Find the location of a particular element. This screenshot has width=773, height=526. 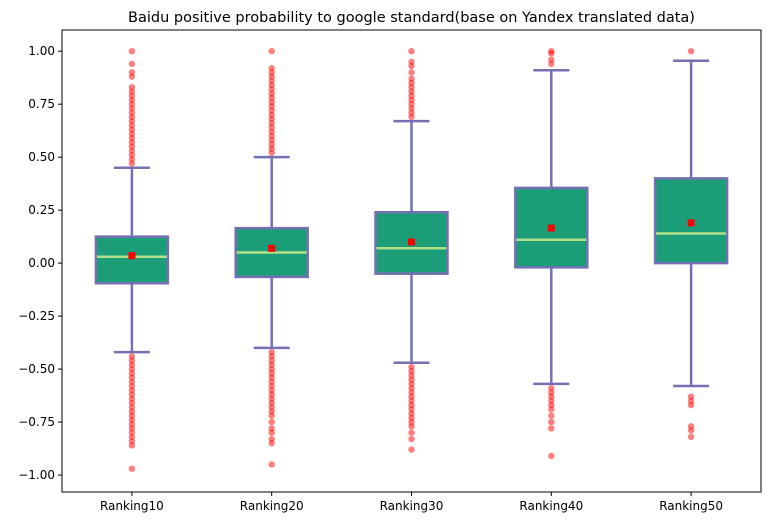

x-tick-label: Ranking10 is located at coordinates (132, 506).